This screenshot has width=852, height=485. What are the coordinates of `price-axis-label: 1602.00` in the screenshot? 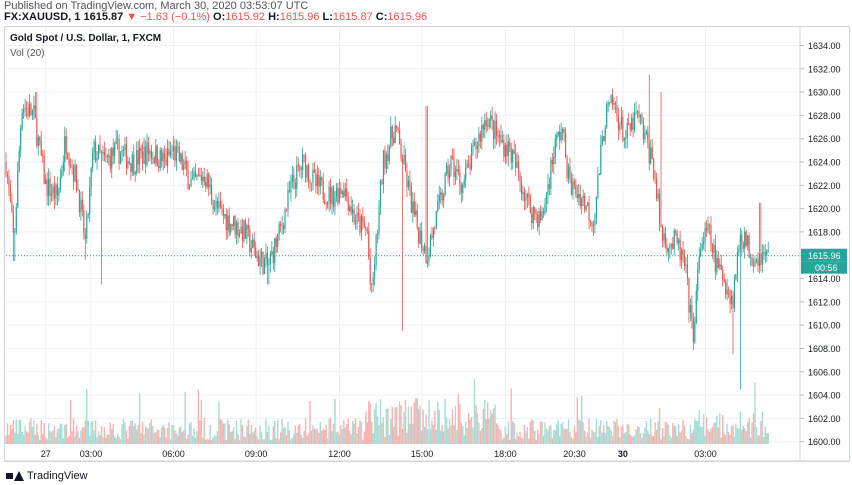 It's located at (824, 419).